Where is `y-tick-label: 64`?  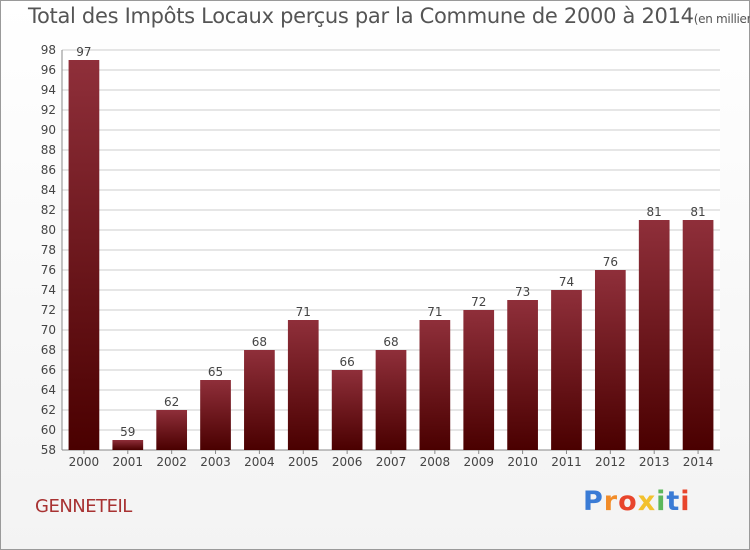
y-tick-label: 64 is located at coordinates (48, 390).